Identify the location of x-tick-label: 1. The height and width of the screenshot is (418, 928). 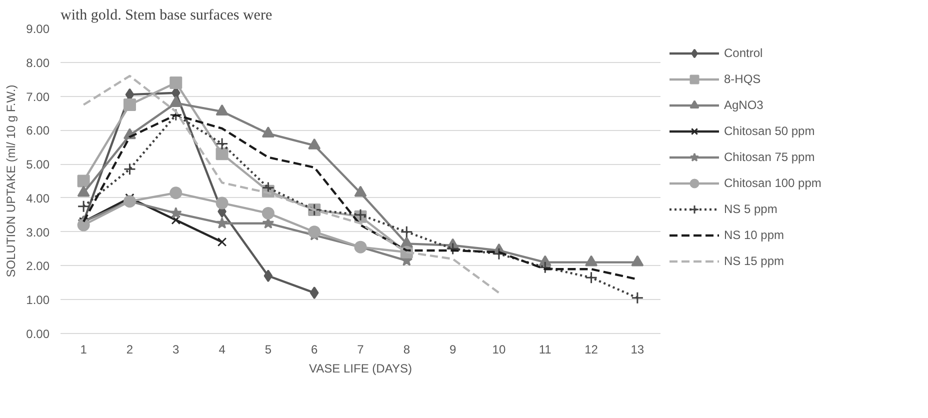
(84, 349).